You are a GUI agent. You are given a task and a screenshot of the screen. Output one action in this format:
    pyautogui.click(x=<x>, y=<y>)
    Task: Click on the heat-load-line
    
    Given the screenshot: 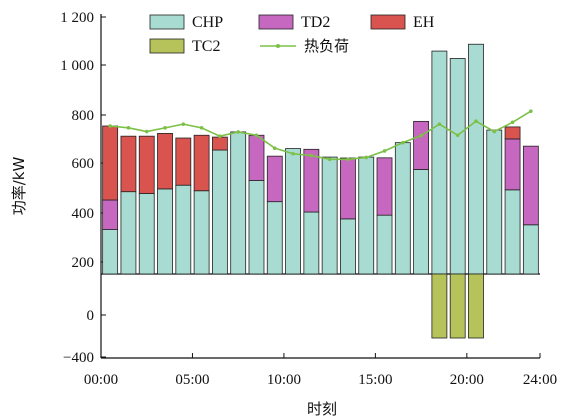 What is the action you would take?
    pyautogui.click(x=321, y=135)
    